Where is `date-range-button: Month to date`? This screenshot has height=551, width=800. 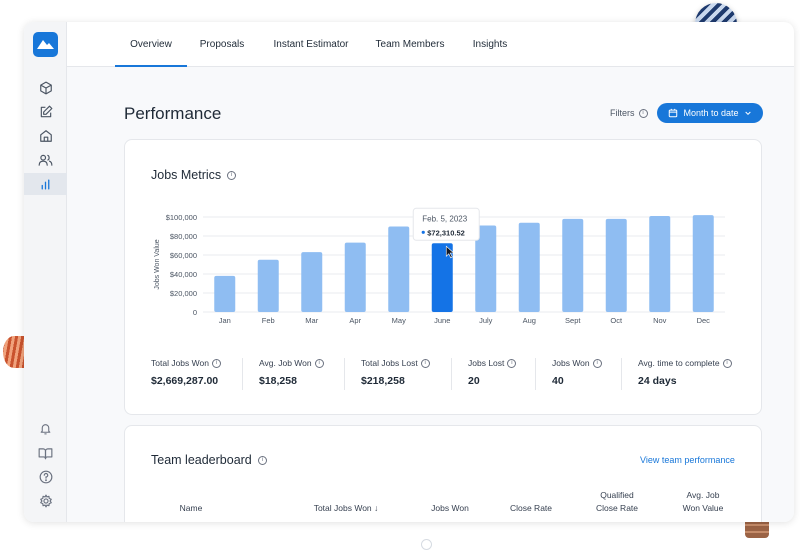
date-range-button: Month to date is located at coordinates (710, 113).